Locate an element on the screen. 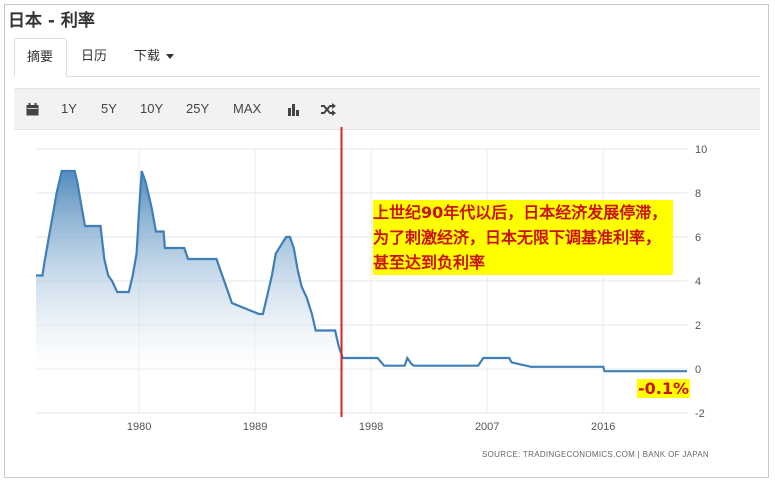  tab-calendar: 日历 is located at coordinates (94, 57).